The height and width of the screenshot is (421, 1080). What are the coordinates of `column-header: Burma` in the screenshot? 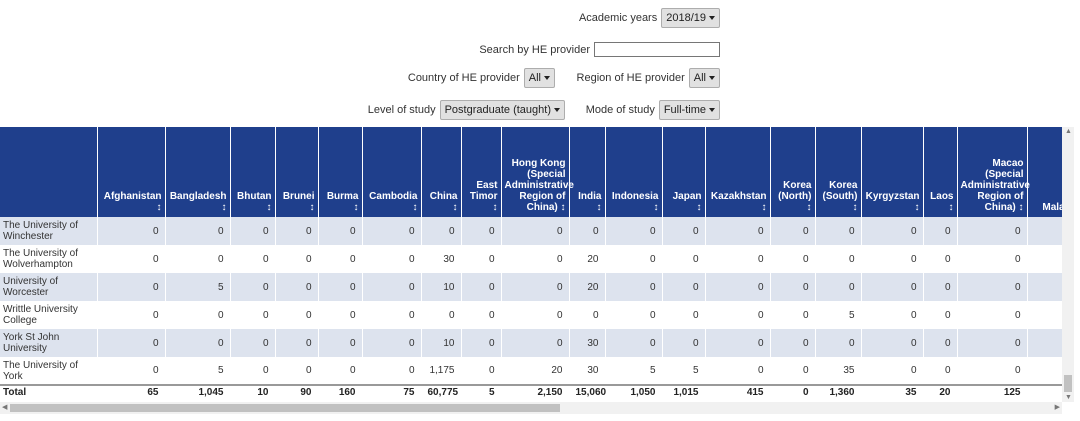 It's located at (340, 172).